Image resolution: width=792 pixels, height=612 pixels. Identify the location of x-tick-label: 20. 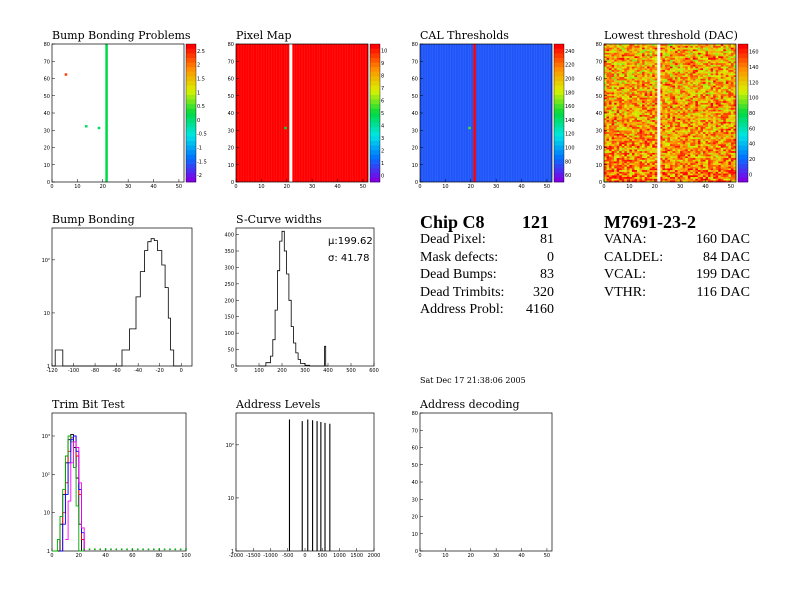
(655, 187).